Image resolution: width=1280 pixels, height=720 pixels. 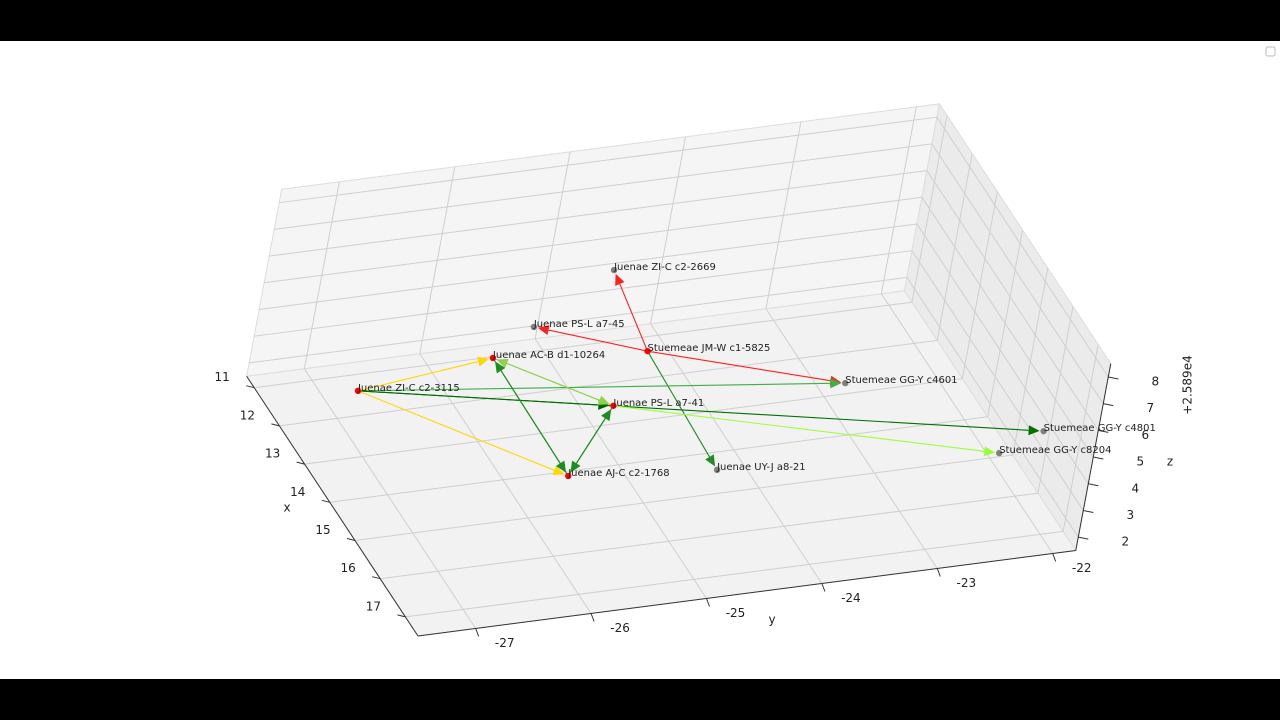 What do you see at coordinates (222, 377) in the screenshot?
I see `x-tick-label: 11` at bounding box center [222, 377].